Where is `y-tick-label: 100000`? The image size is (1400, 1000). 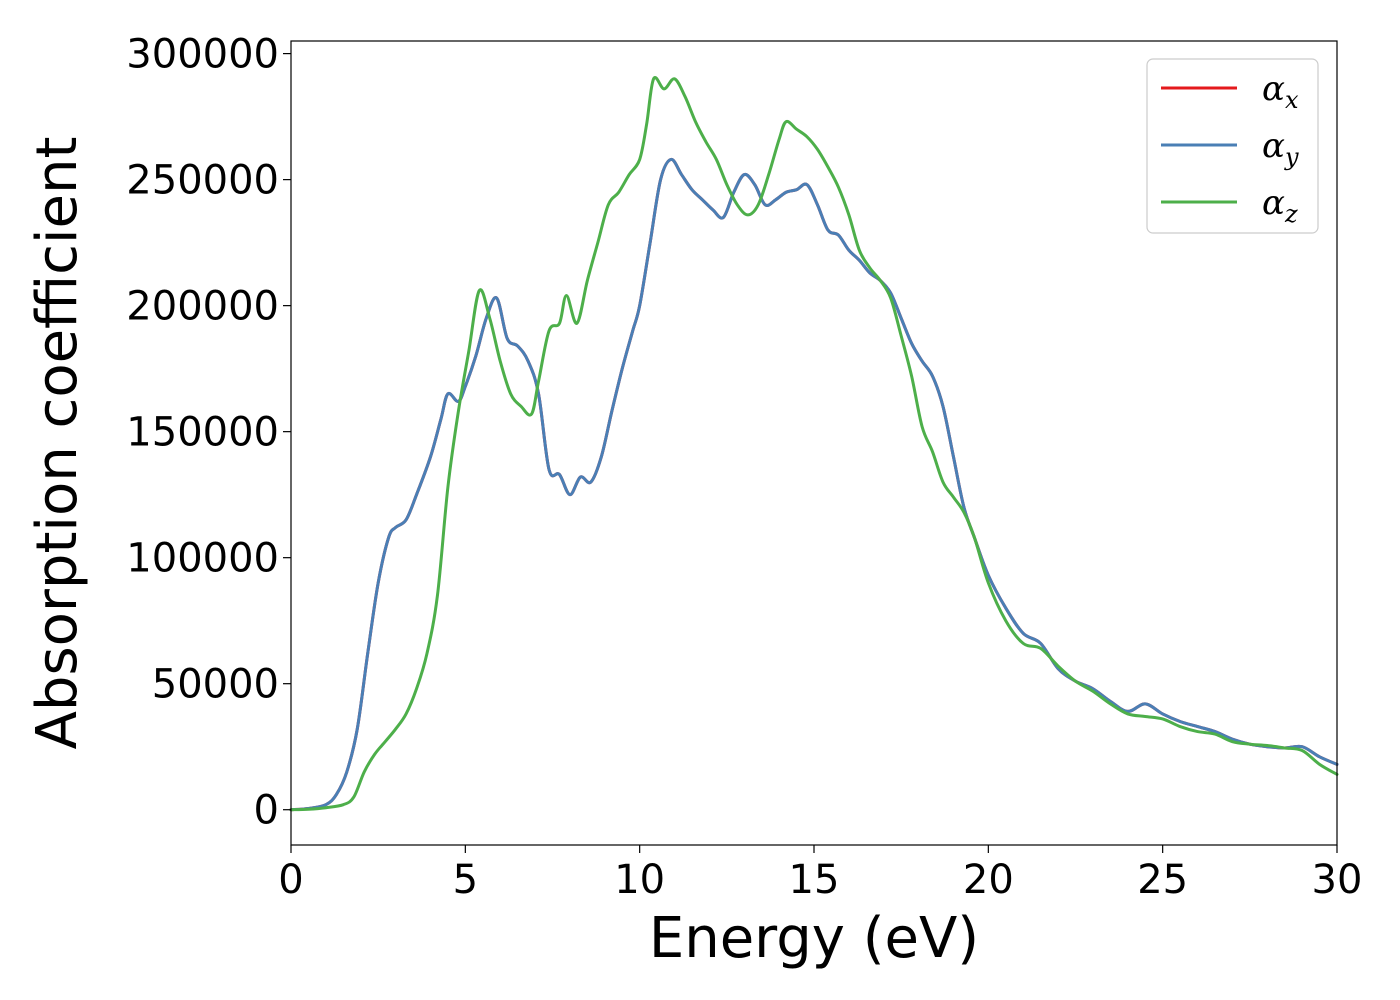
y-tick-label: 100000 is located at coordinates (202, 559).